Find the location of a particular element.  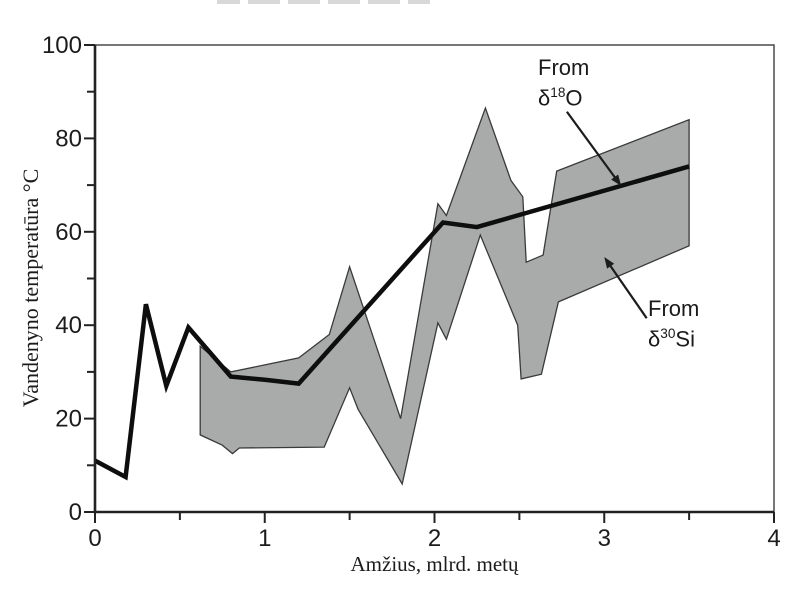

x-tick-label: 0 is located at coordinates (94, 538).